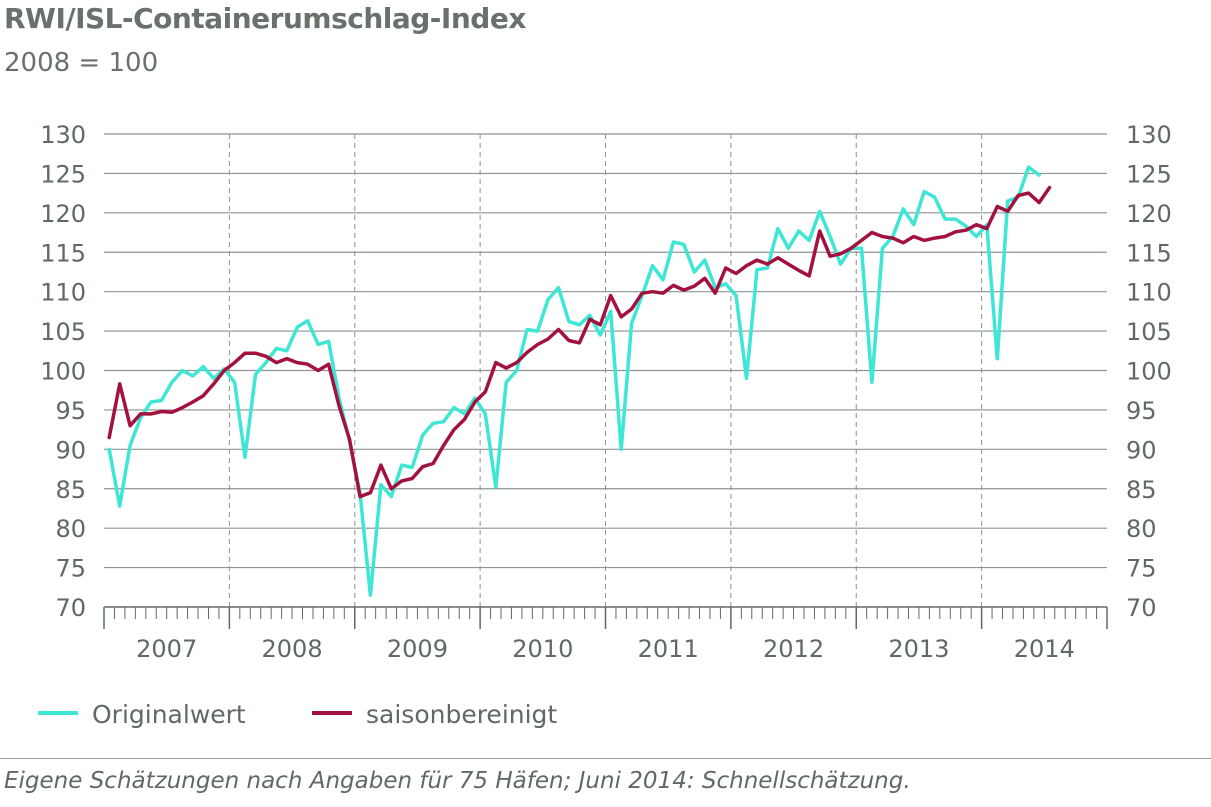 The height and width of the screenshot is (807, 1211). What do you see at coordinates (1044, 649) in the screenshot?
I see `x-tick-label-2014: 2014` at bounding box center [1044, 649].